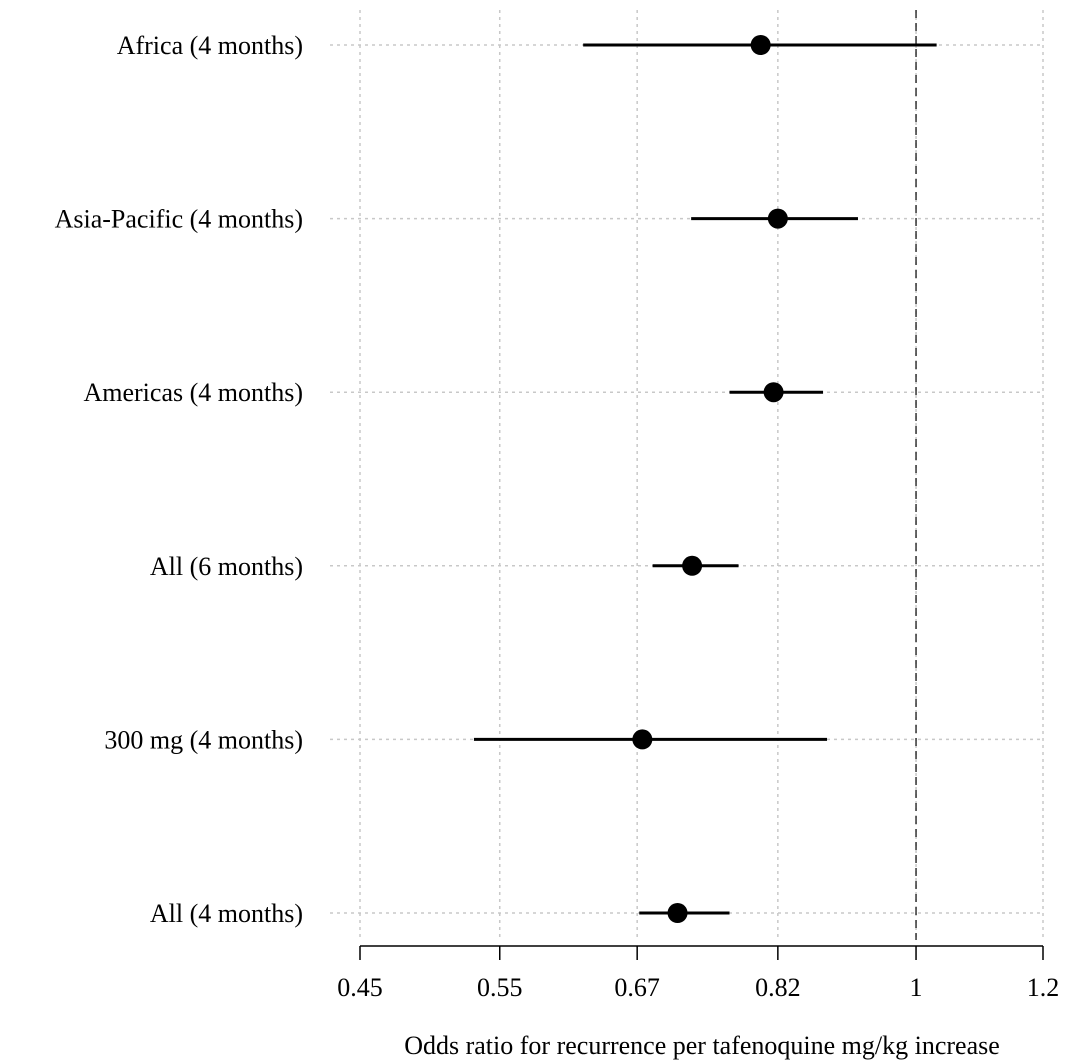  Describe the element at coordinates (226, 566) in the screenshot. I see `row-label: All (6 months)` at that location.